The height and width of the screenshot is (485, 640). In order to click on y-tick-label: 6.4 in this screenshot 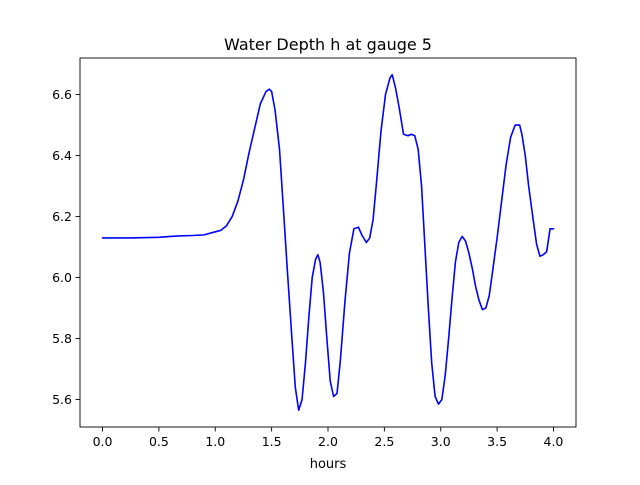, I will do `click(62, 155)`.